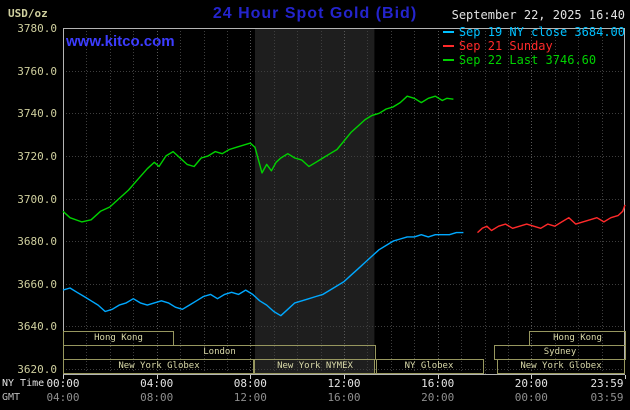  What do you see at coordinates (538, 15) in the screenshot?
I see `datetime-label: September 22, 2025 16:40` at bounding box center [538, 15].